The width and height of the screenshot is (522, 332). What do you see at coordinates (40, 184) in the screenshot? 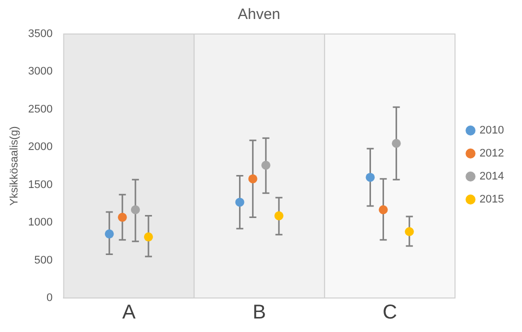
I see `y-tick-label: 1500` at bounding box center [40, 184].